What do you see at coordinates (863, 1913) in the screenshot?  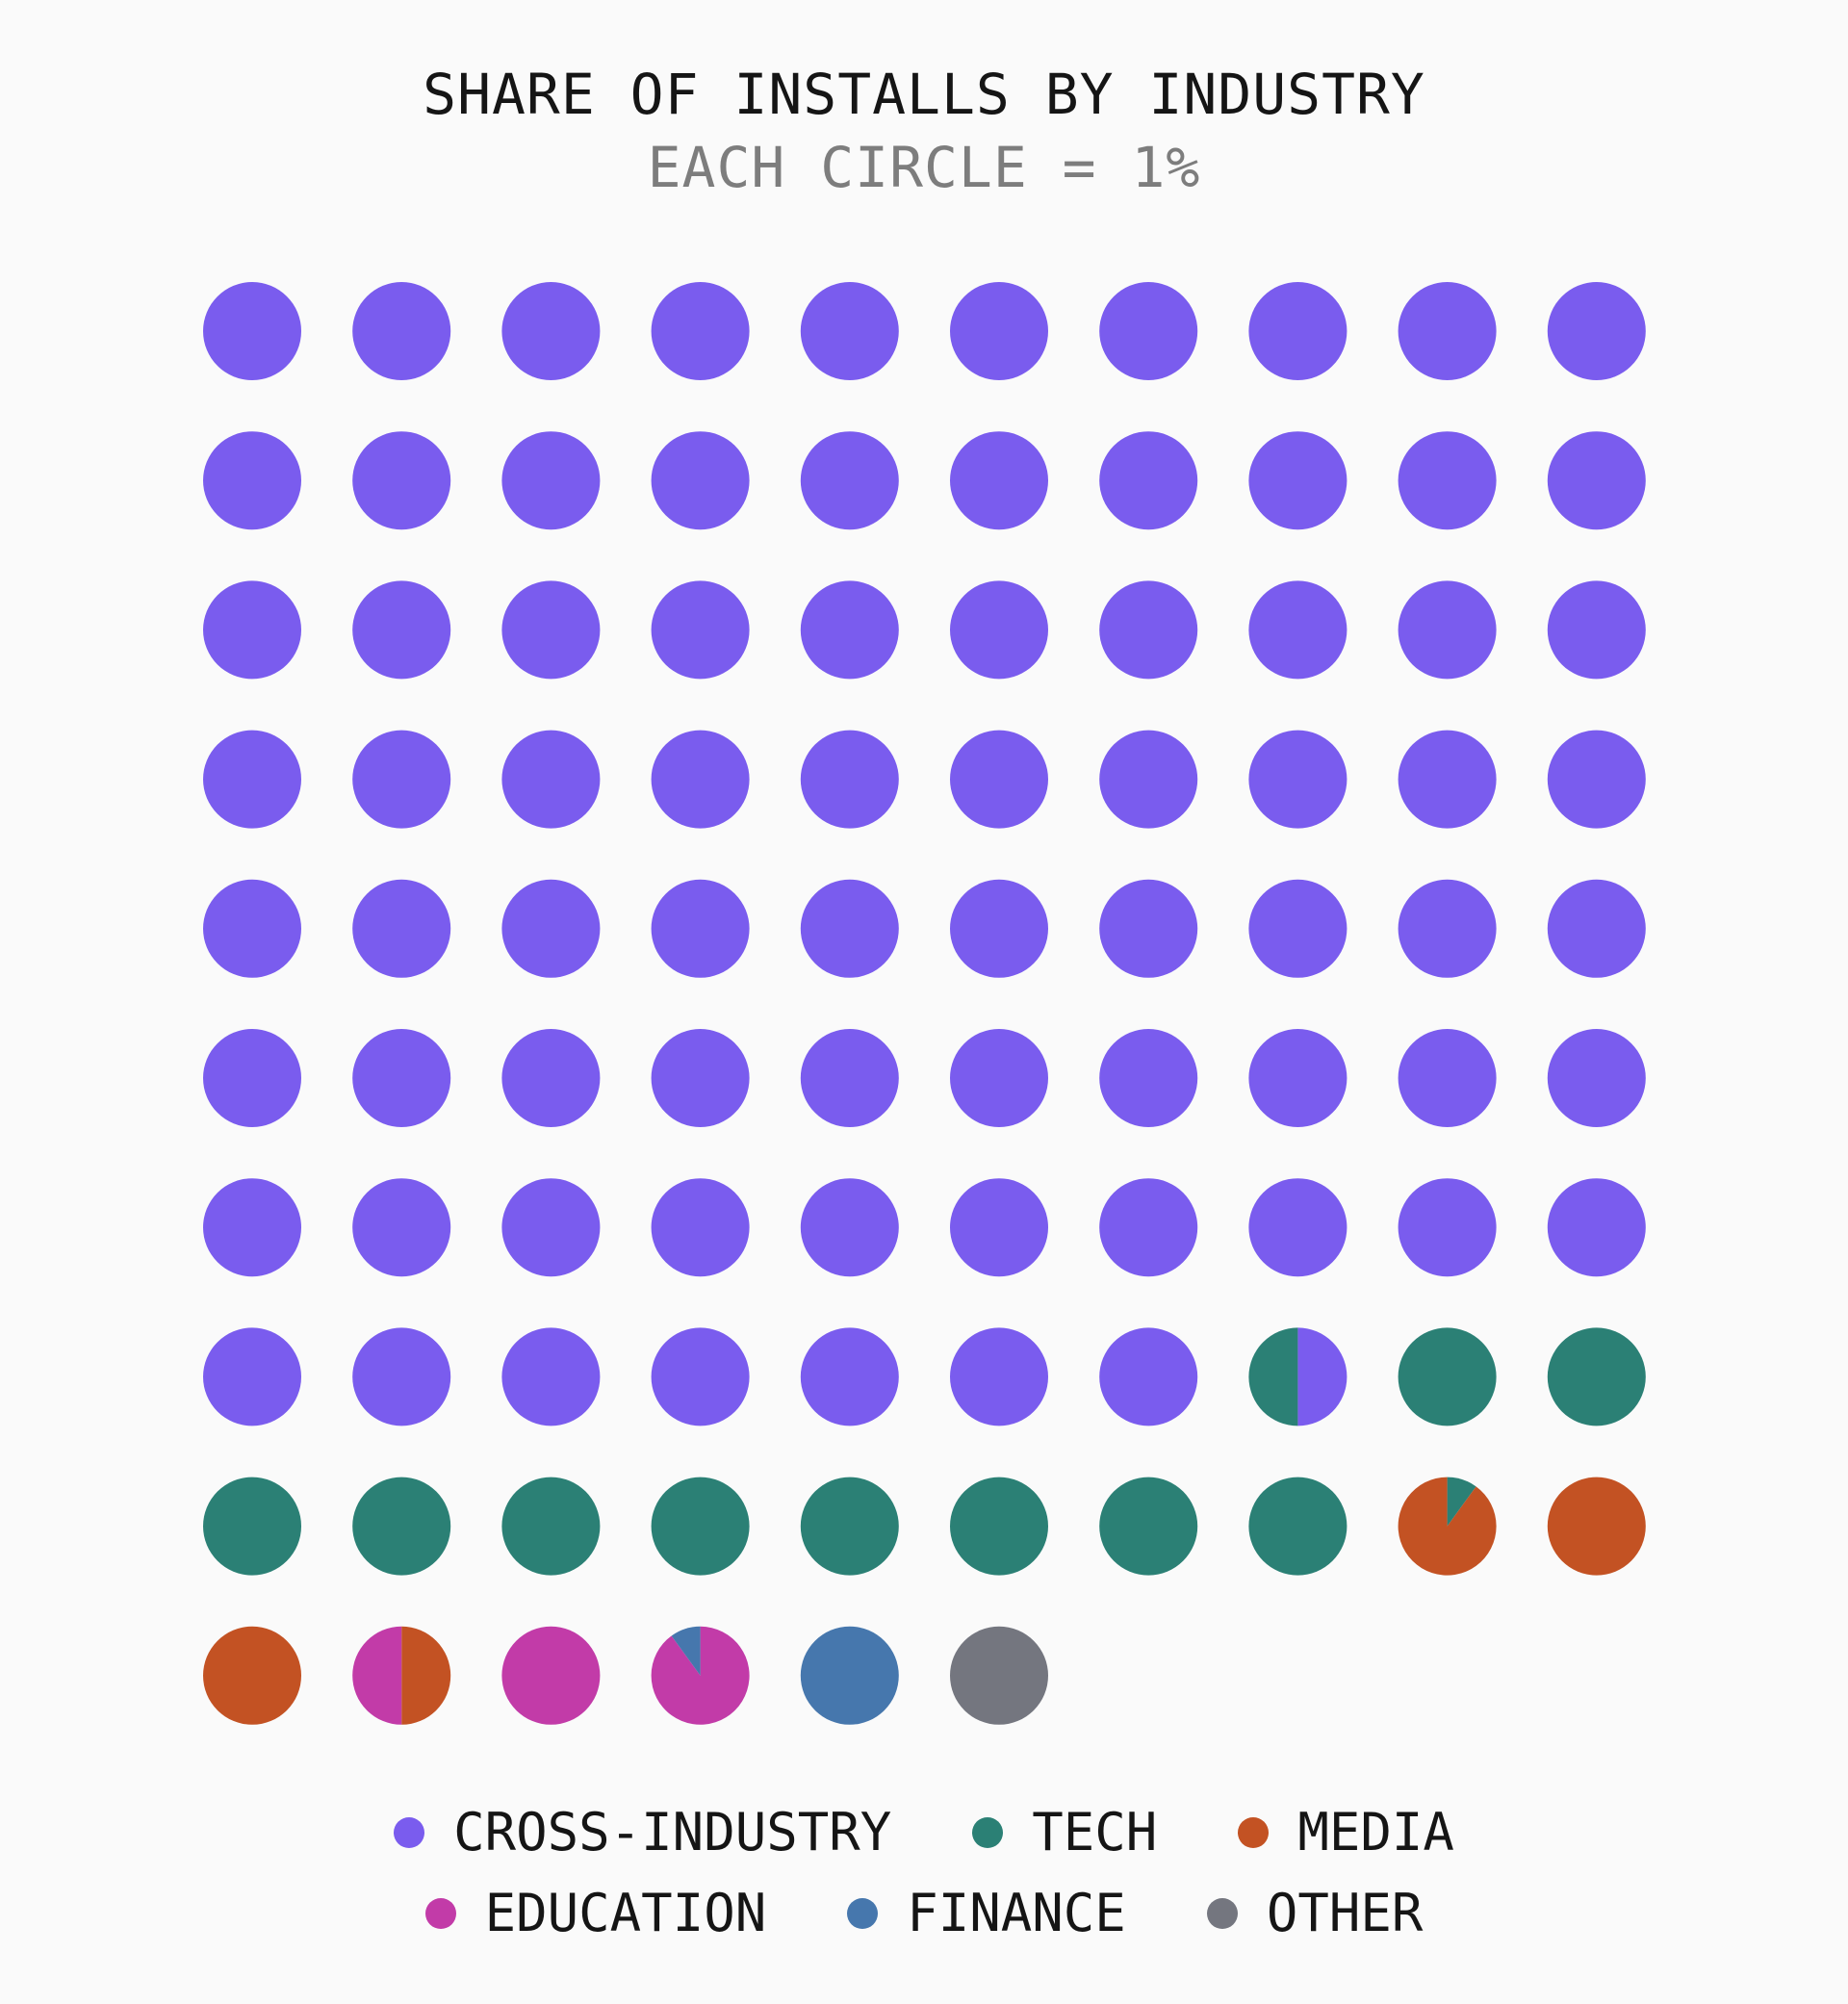 I see `legend-swatch-finance` at bounding box center [863, 1913].